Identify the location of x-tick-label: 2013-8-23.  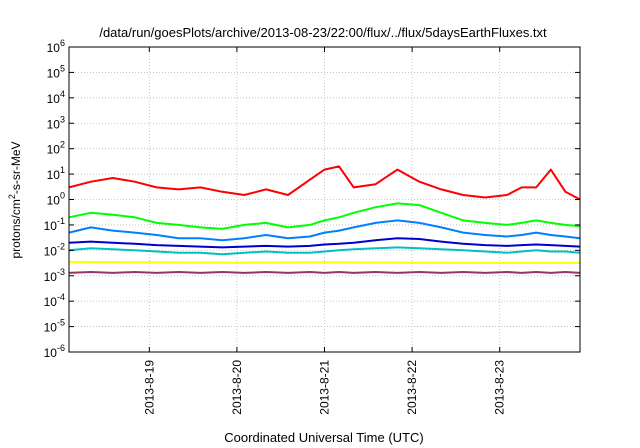
(500, 387).